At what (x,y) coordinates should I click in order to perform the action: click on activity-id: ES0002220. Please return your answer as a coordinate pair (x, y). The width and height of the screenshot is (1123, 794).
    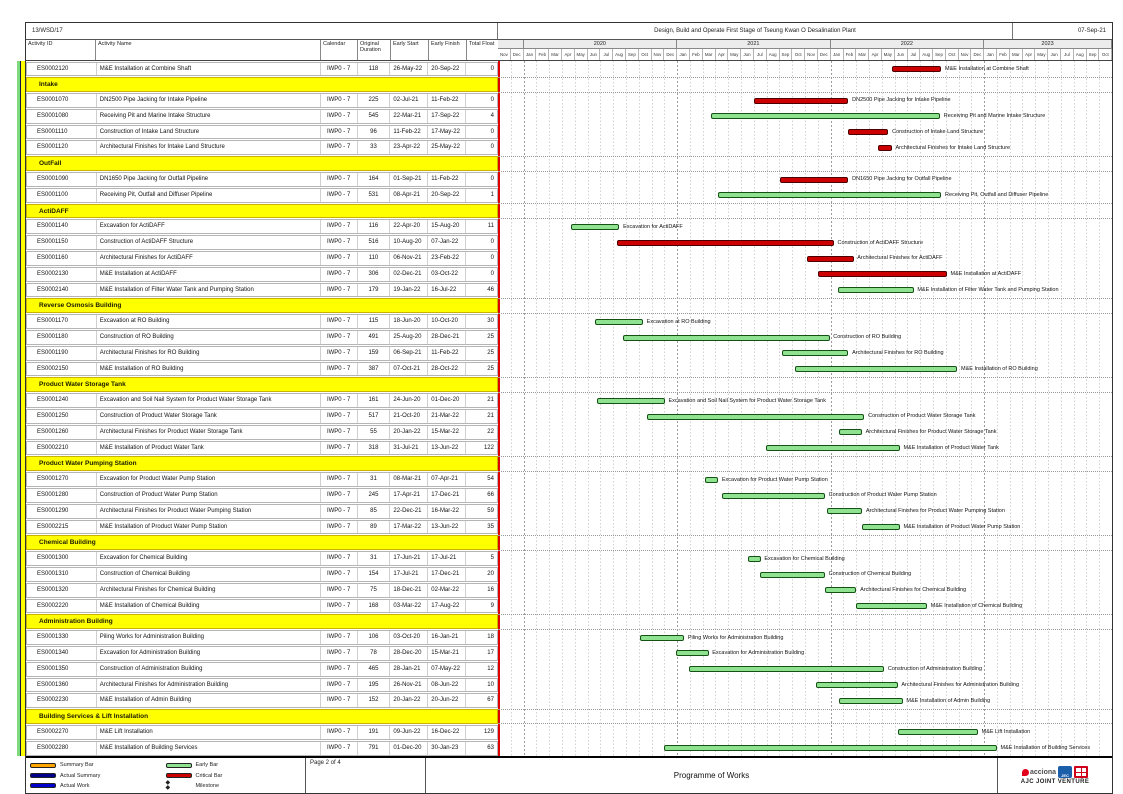
    Looking at the image, I should click on (62, 606).